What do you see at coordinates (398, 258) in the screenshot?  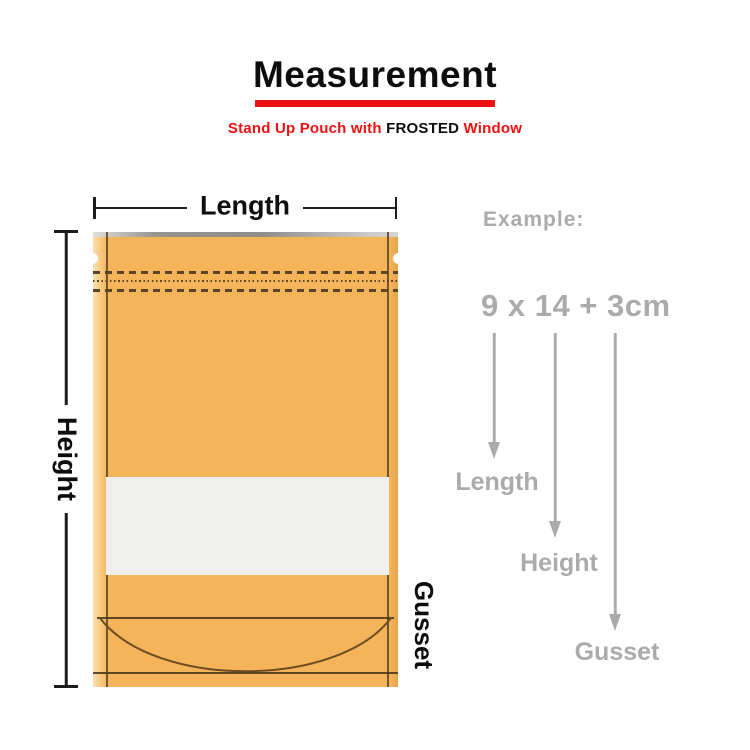 I see `tear-notch-right` at bounding box center [398, 258].